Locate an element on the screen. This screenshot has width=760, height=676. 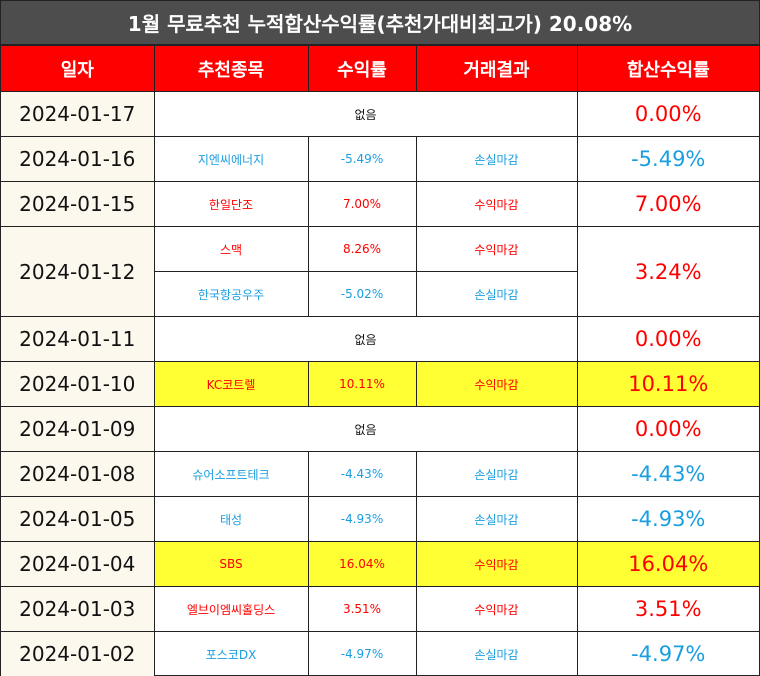
table-row: 2024-01-09 없음 0.00% is located at coordinates (380, 429).